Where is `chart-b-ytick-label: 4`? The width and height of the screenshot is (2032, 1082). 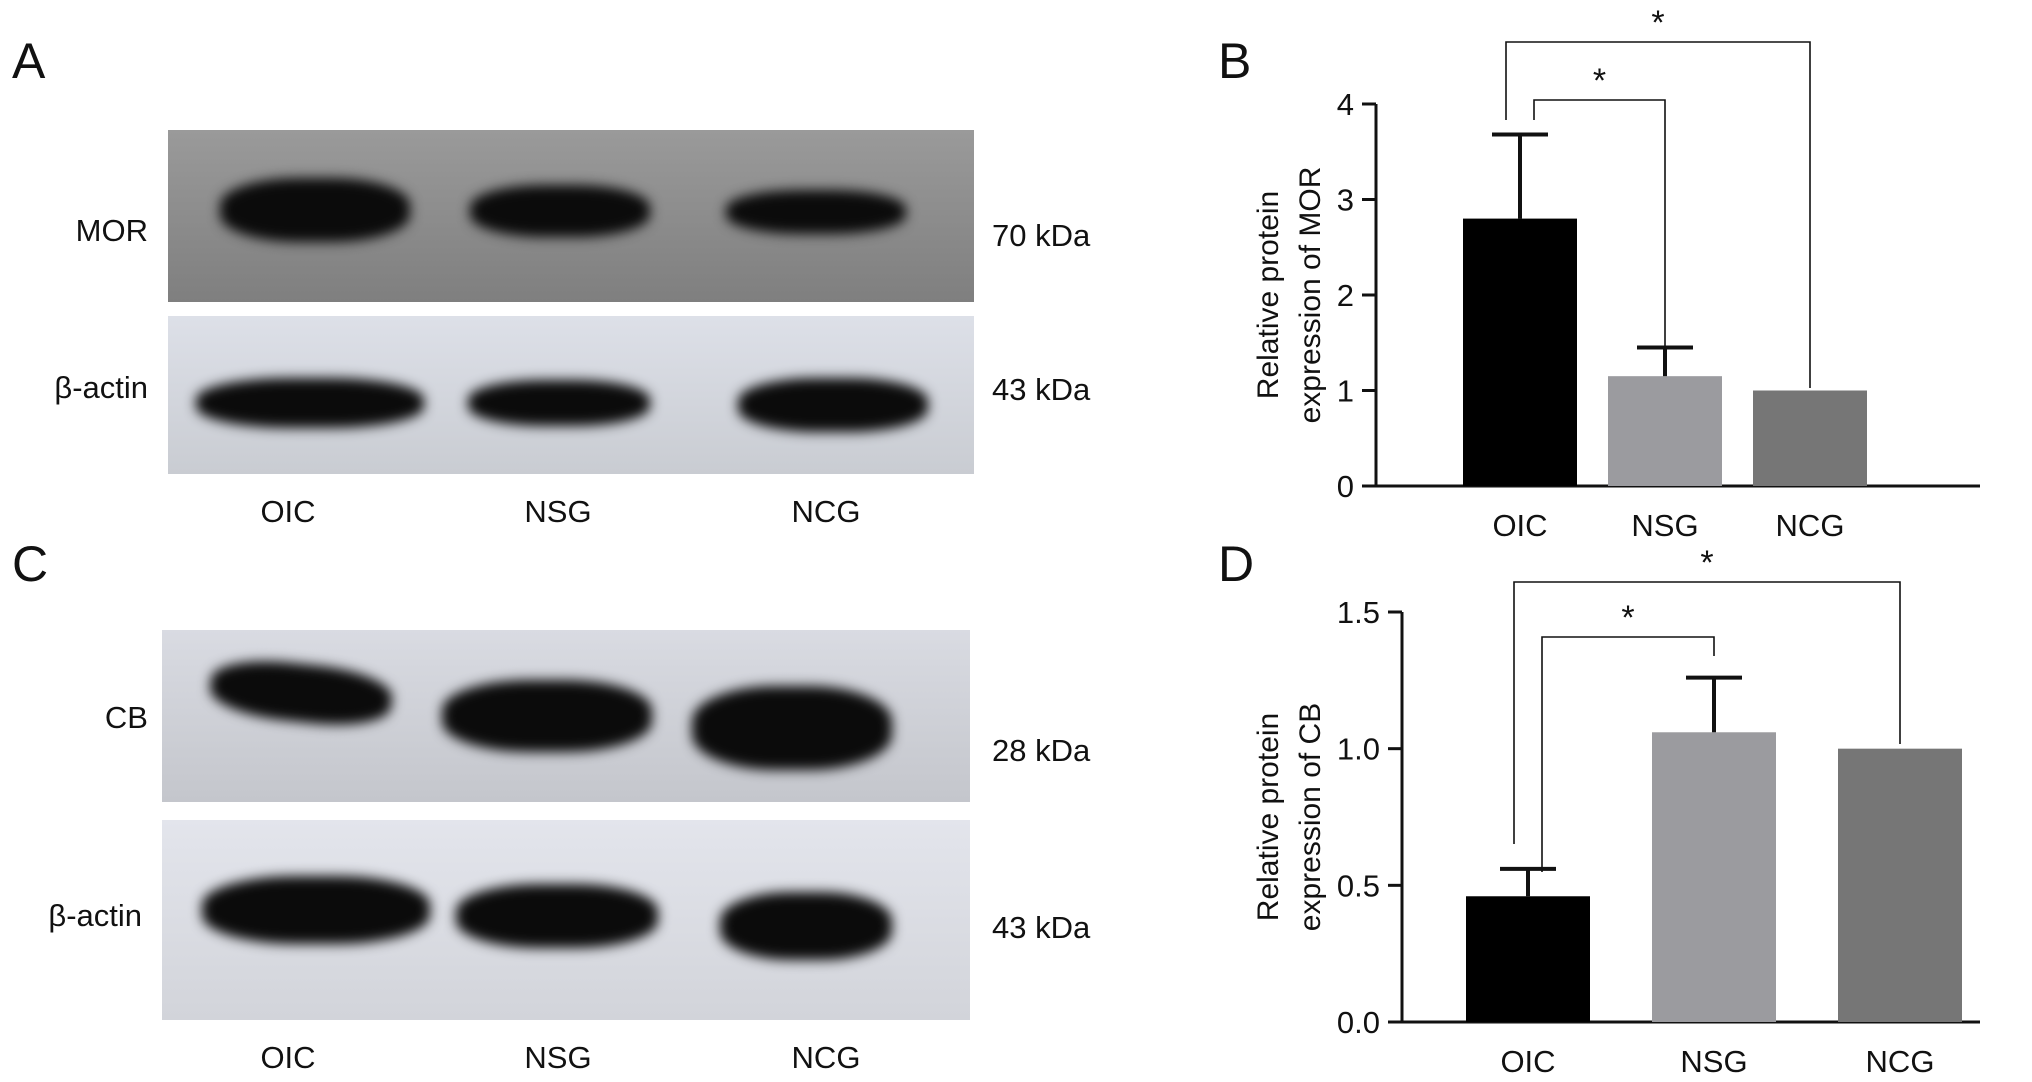
chart-b-ytick-label: 4 is located at coordinates (1345, 104).